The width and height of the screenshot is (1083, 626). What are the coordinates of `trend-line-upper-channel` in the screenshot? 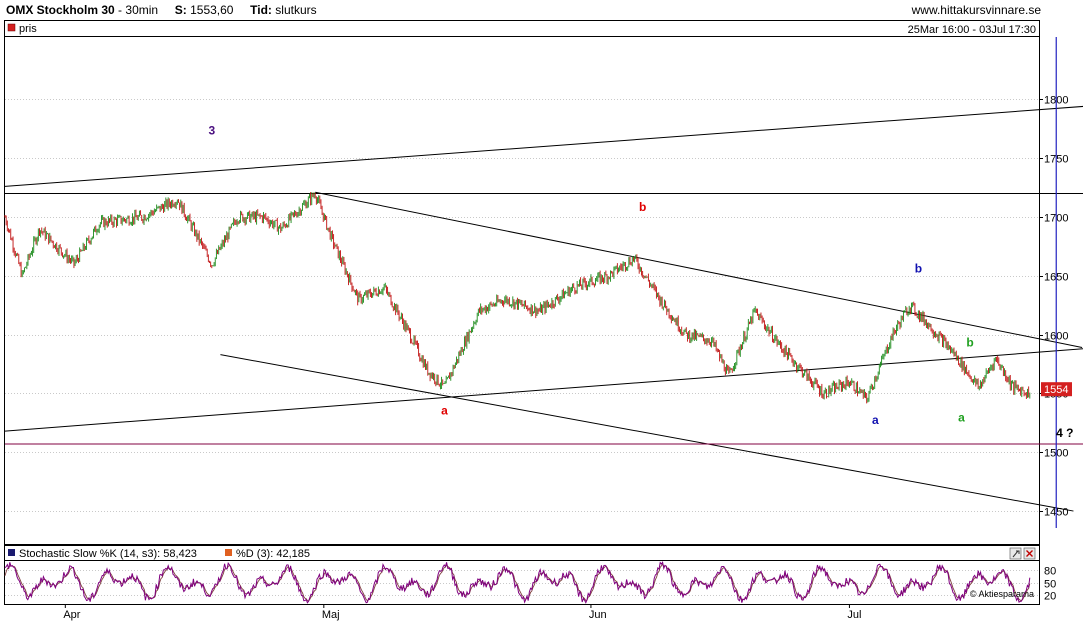 It's located at (543, 146).